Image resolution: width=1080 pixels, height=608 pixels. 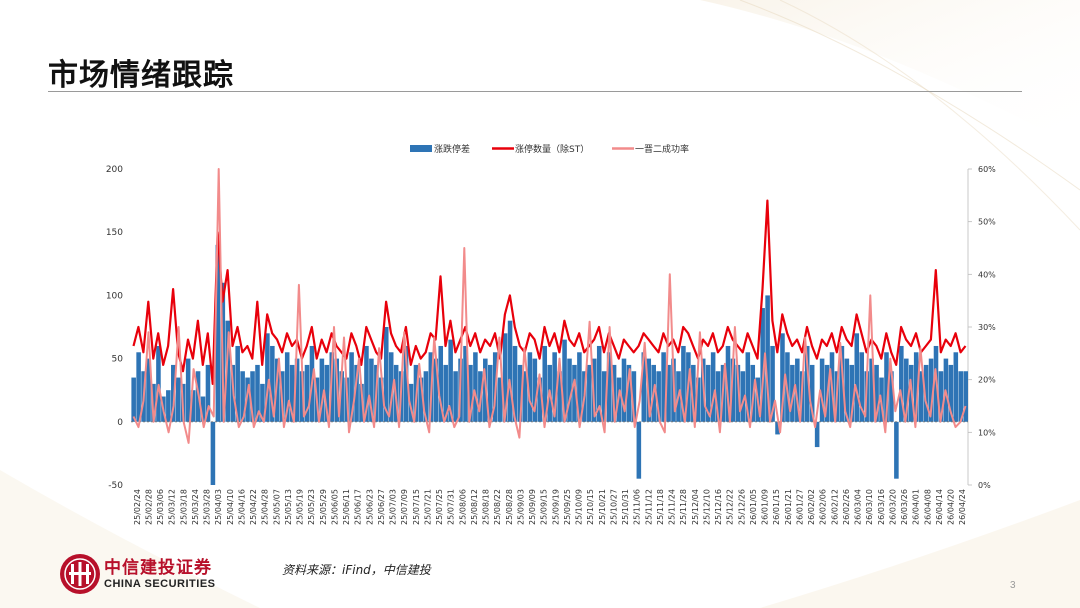 What do you see at coordinates (276, 507) in the screenshot?
I see `x-tick-label: 25/05/07` at bounding box center [276, 507].